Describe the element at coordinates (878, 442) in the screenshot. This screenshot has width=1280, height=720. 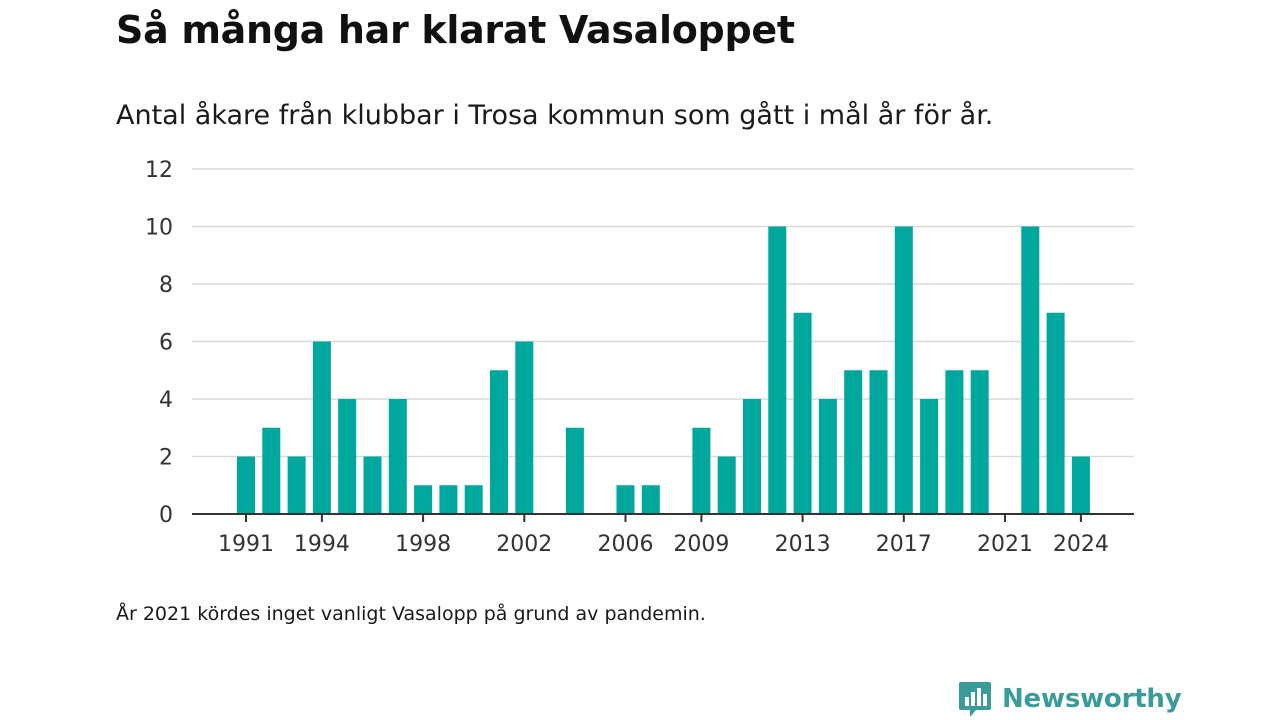
I see `bar-2016` at that location.